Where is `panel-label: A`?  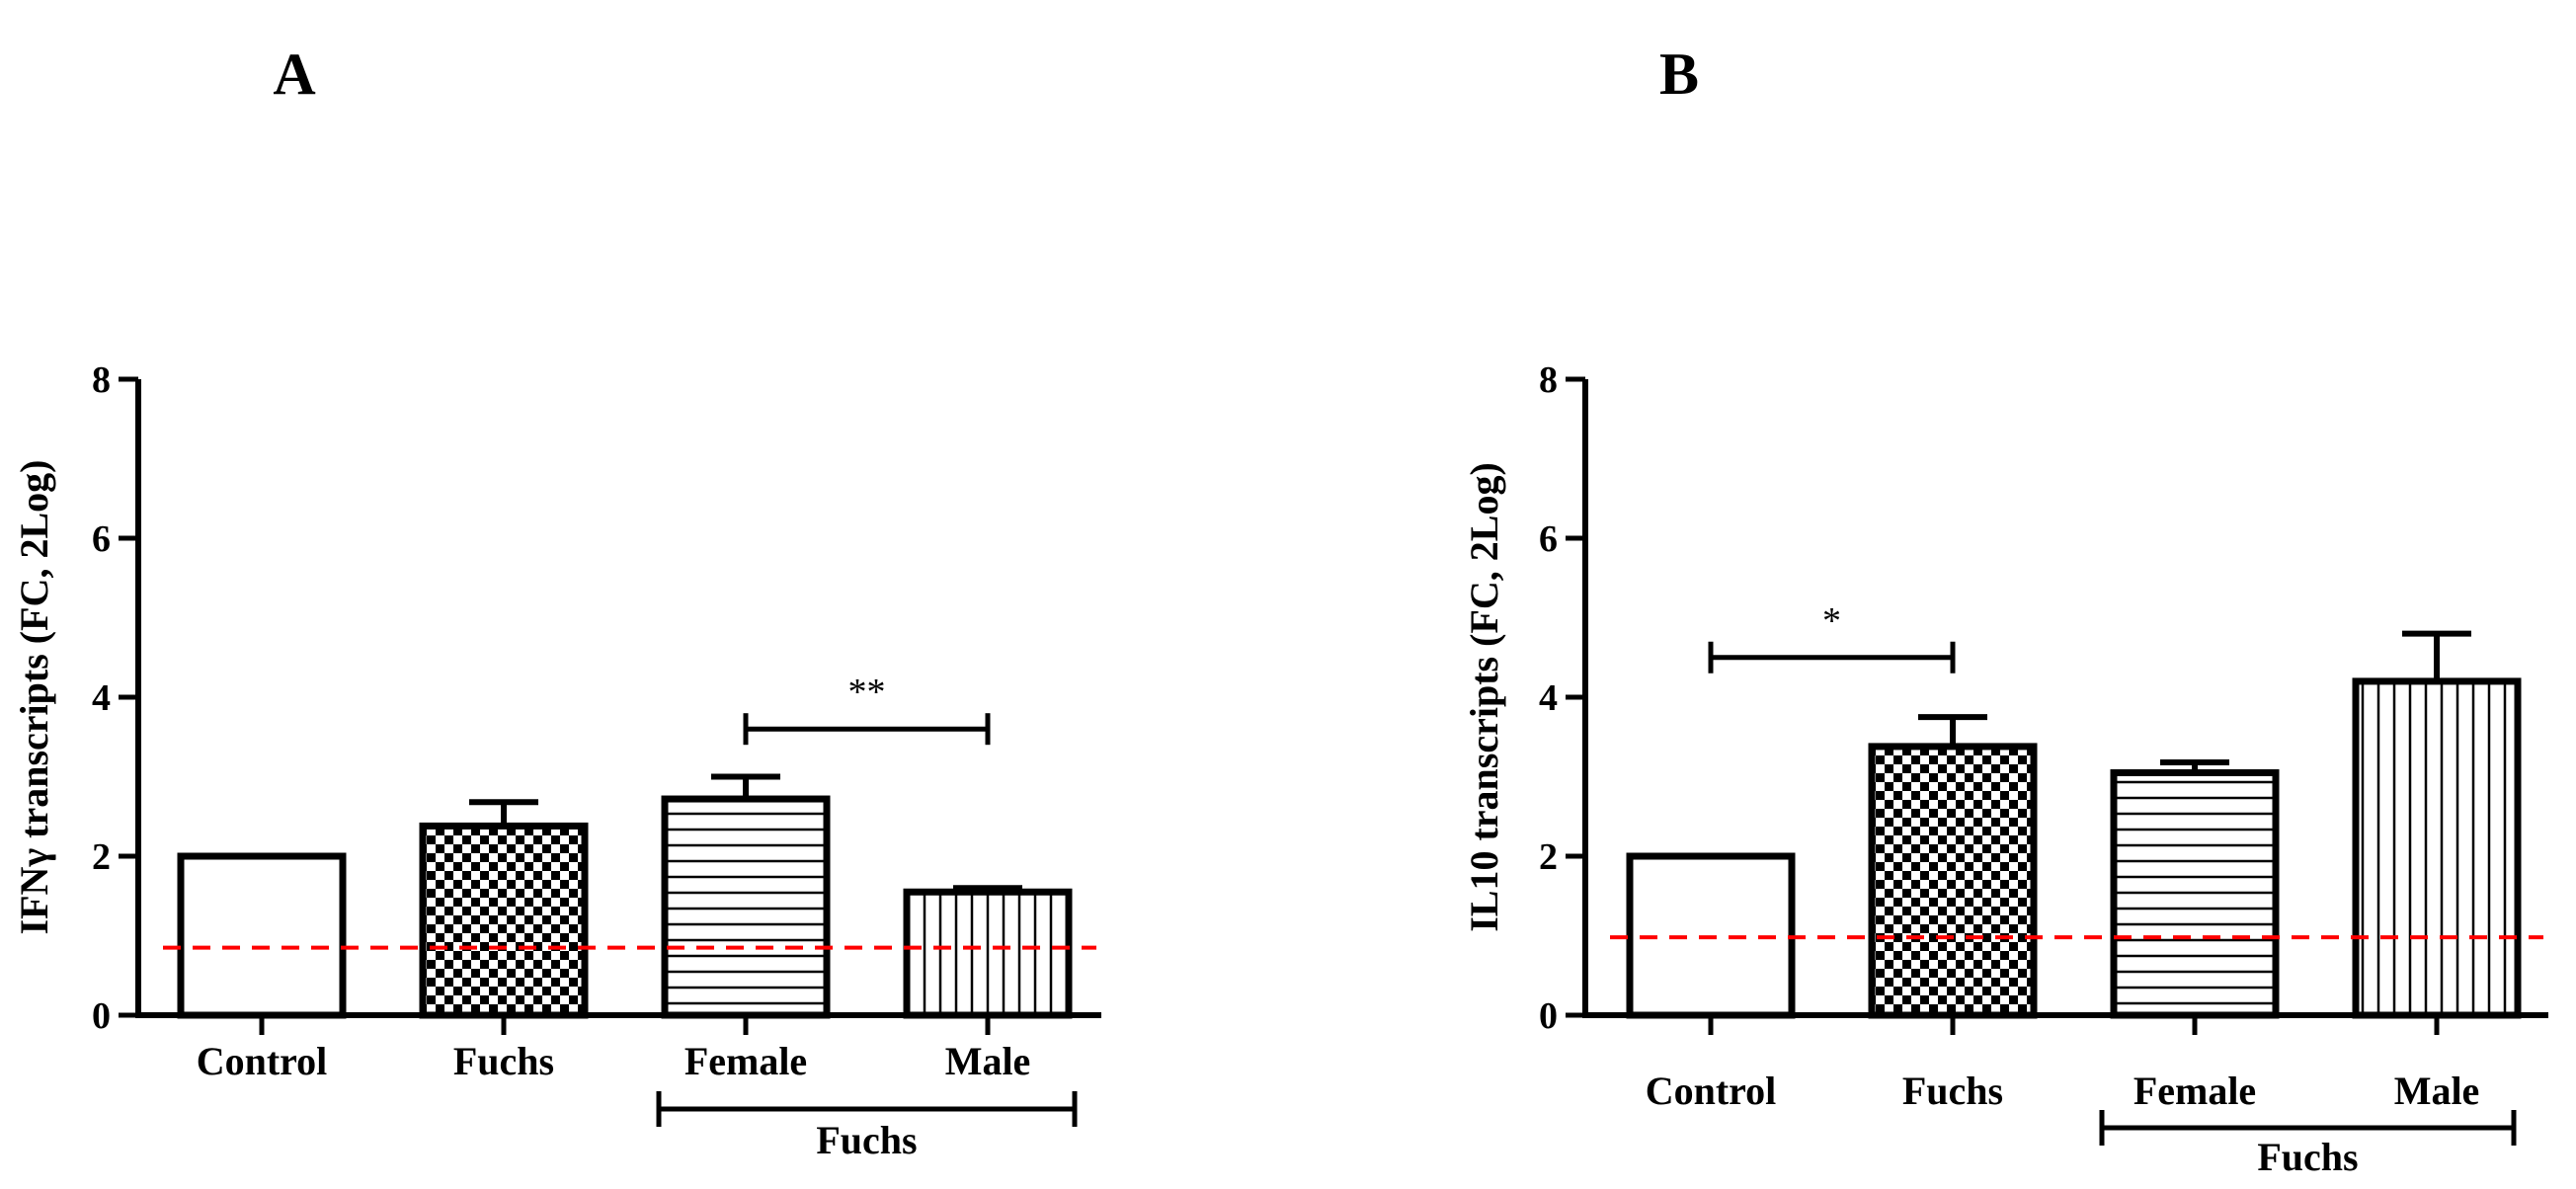 panel-label: A is located at coordinates (294, 74).